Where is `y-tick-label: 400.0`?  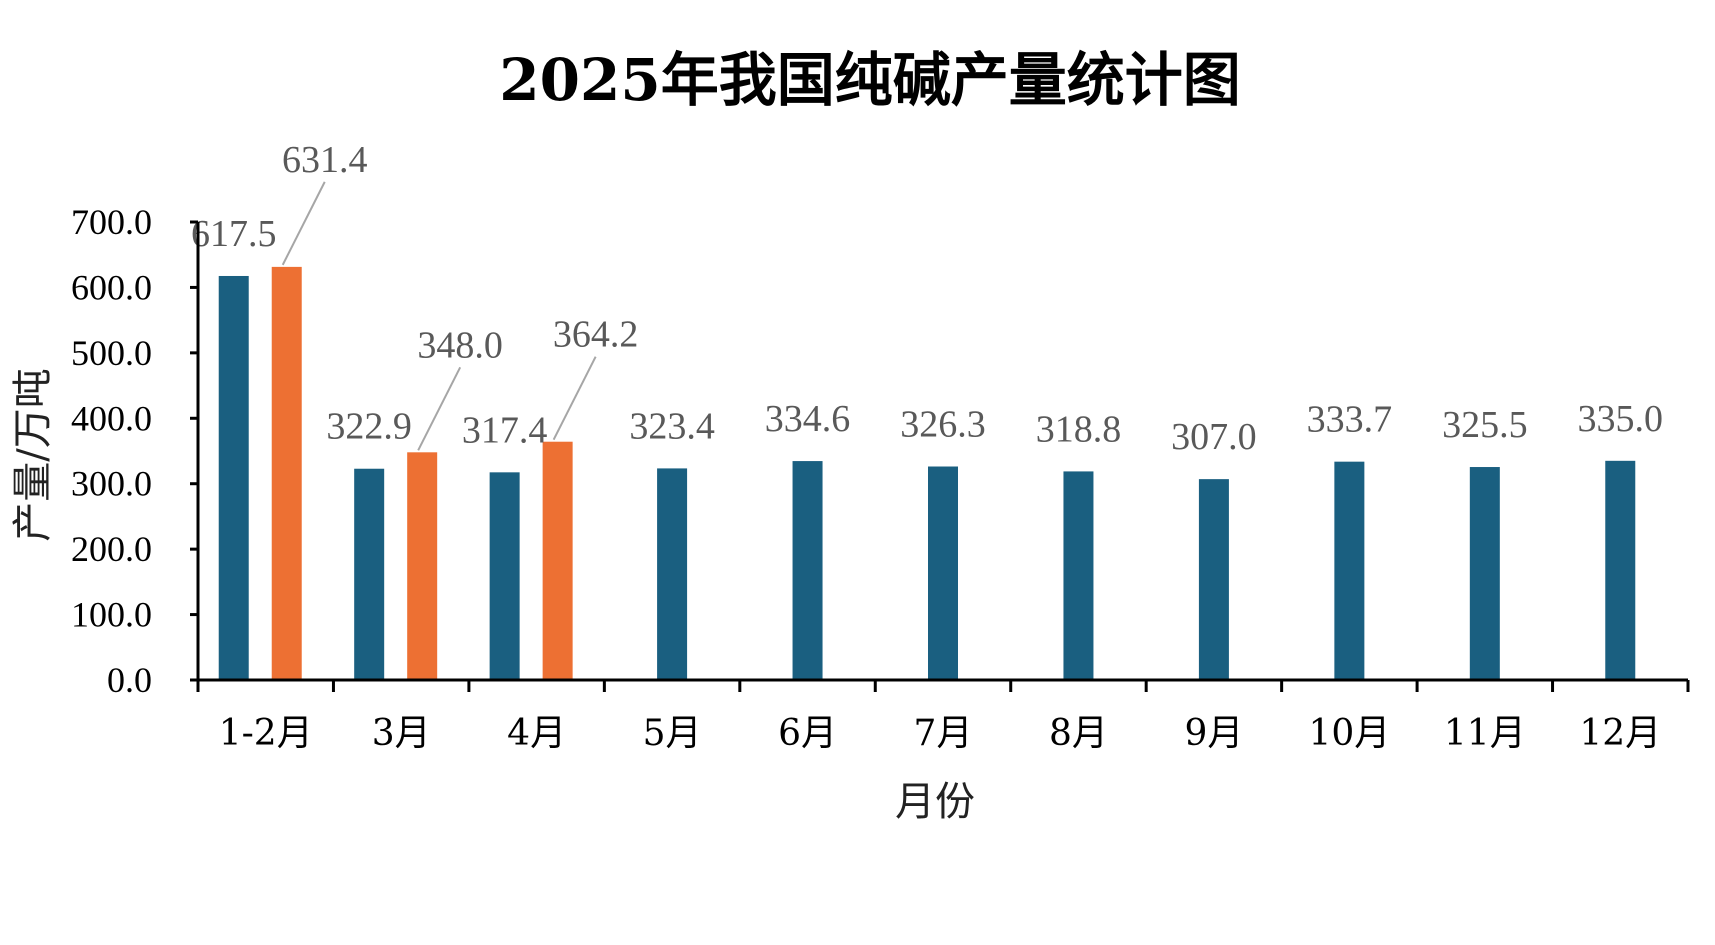
y-tick-label: 400.0 is located at coordinates (111, 418).